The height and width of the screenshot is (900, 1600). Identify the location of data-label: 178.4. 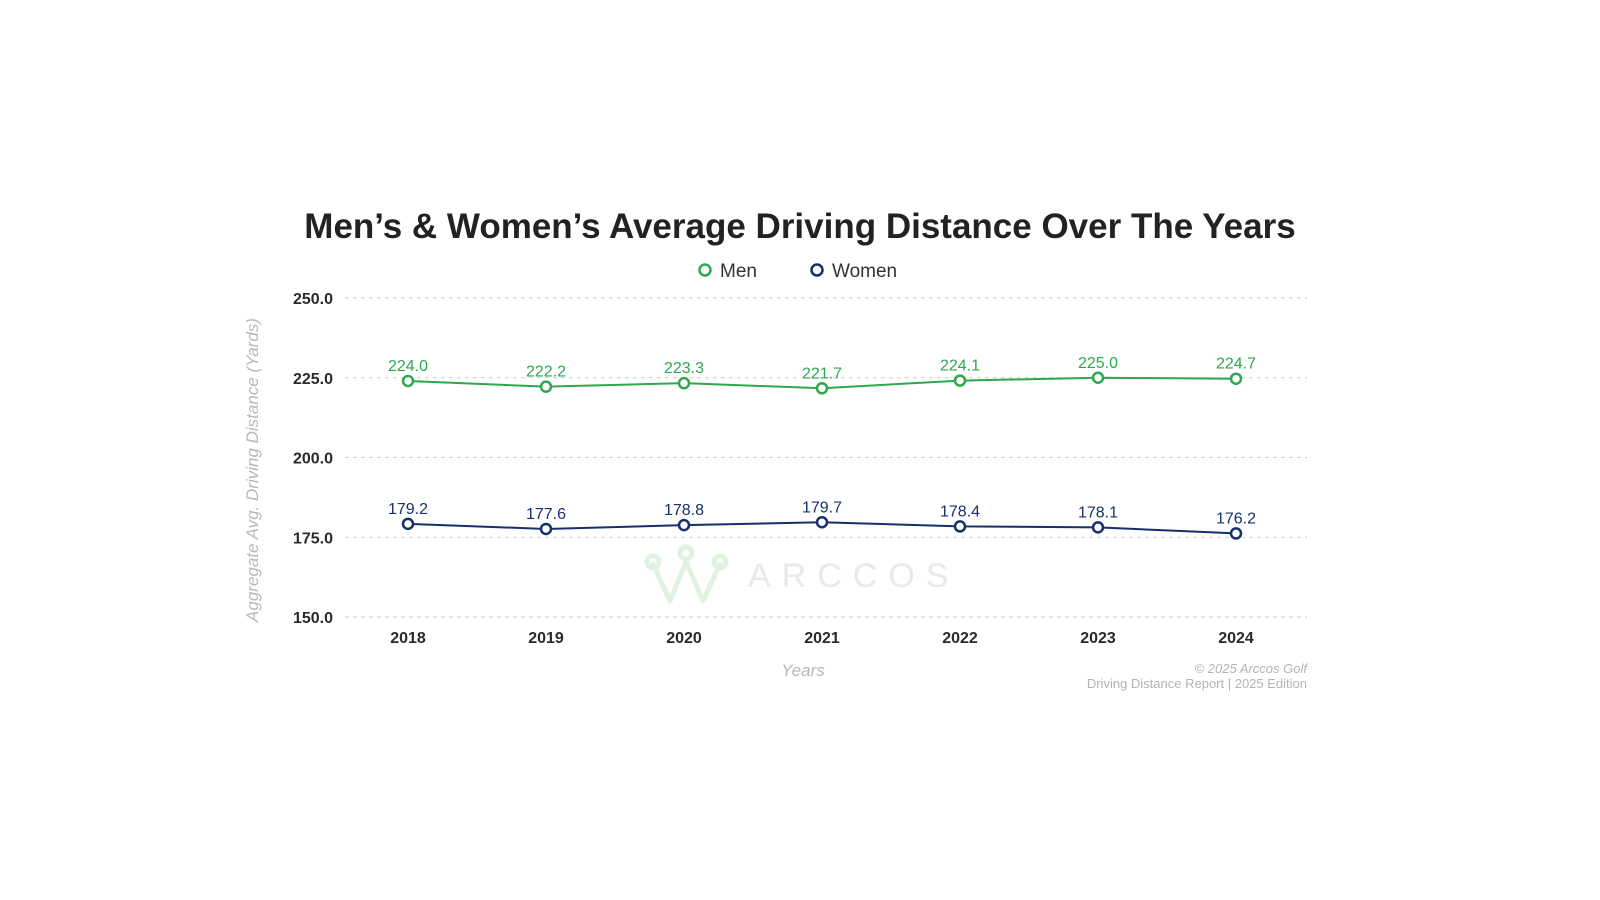
(960, 511).